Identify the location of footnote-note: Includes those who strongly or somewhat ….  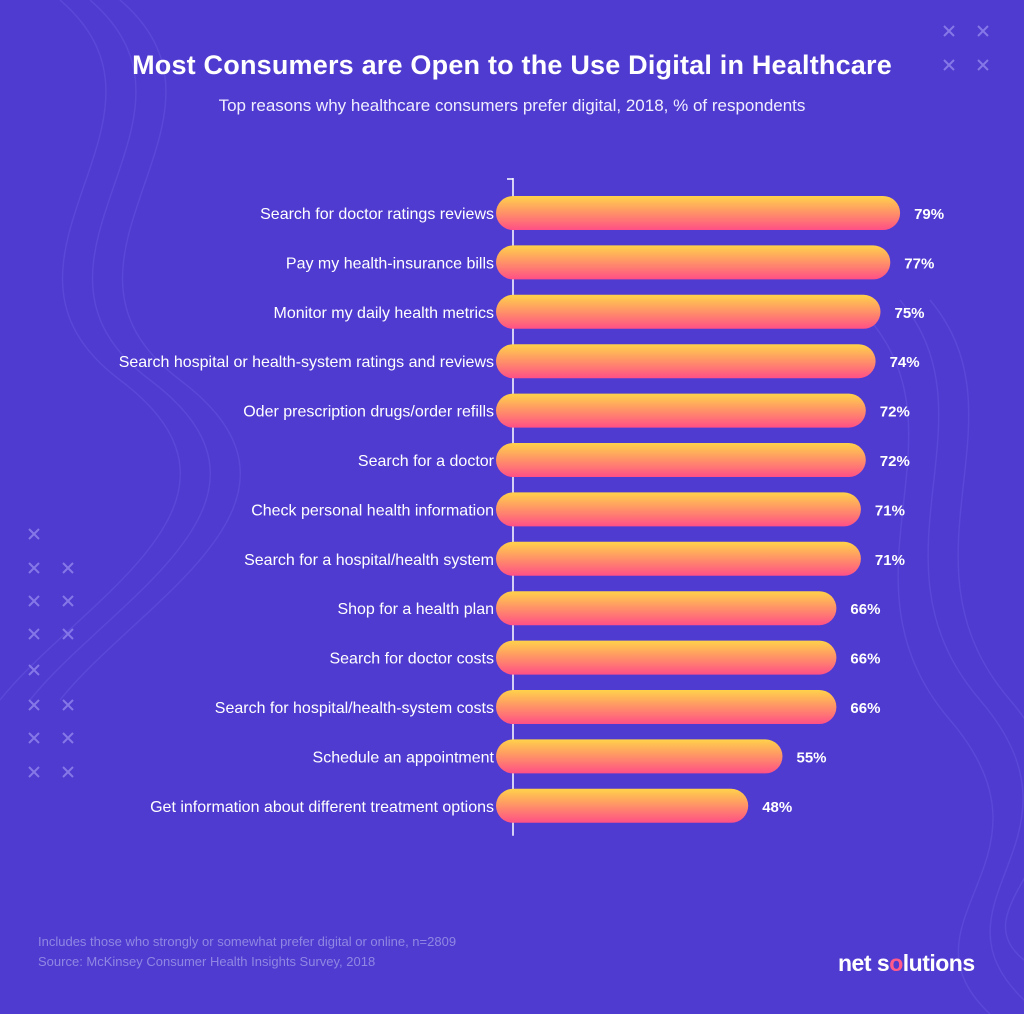
(247, 941).